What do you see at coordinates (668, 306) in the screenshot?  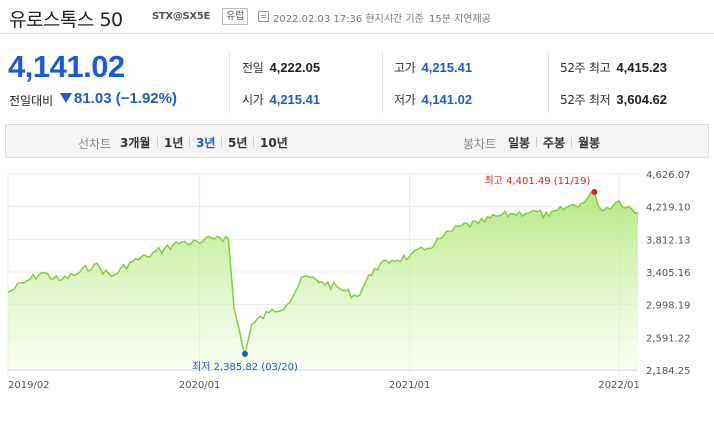 I see `y-tick-label: 2,998.19` at bounding box center [668, 306].